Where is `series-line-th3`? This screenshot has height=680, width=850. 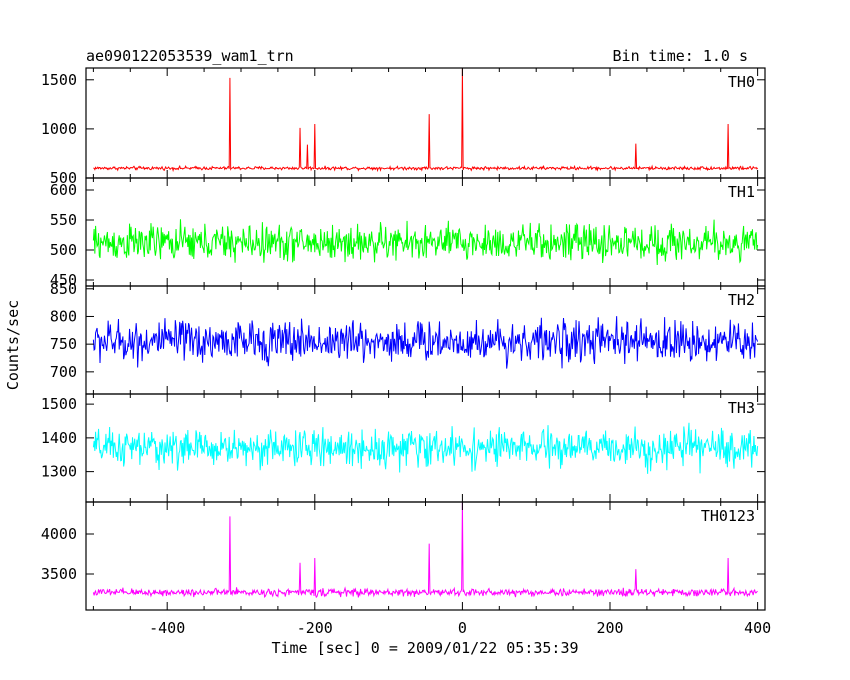 series-line-th3 is located at coordinates (425, 448).